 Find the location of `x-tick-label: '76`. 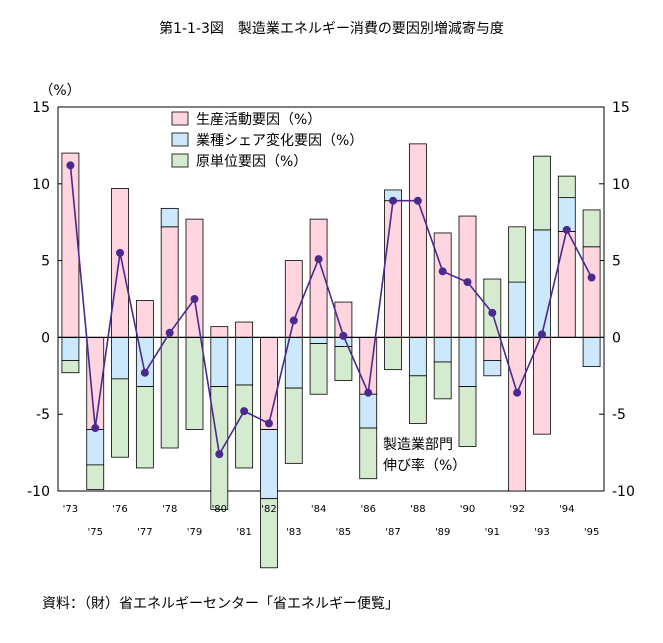

x-tick-label: '76 is located at coordinates (119, 509).